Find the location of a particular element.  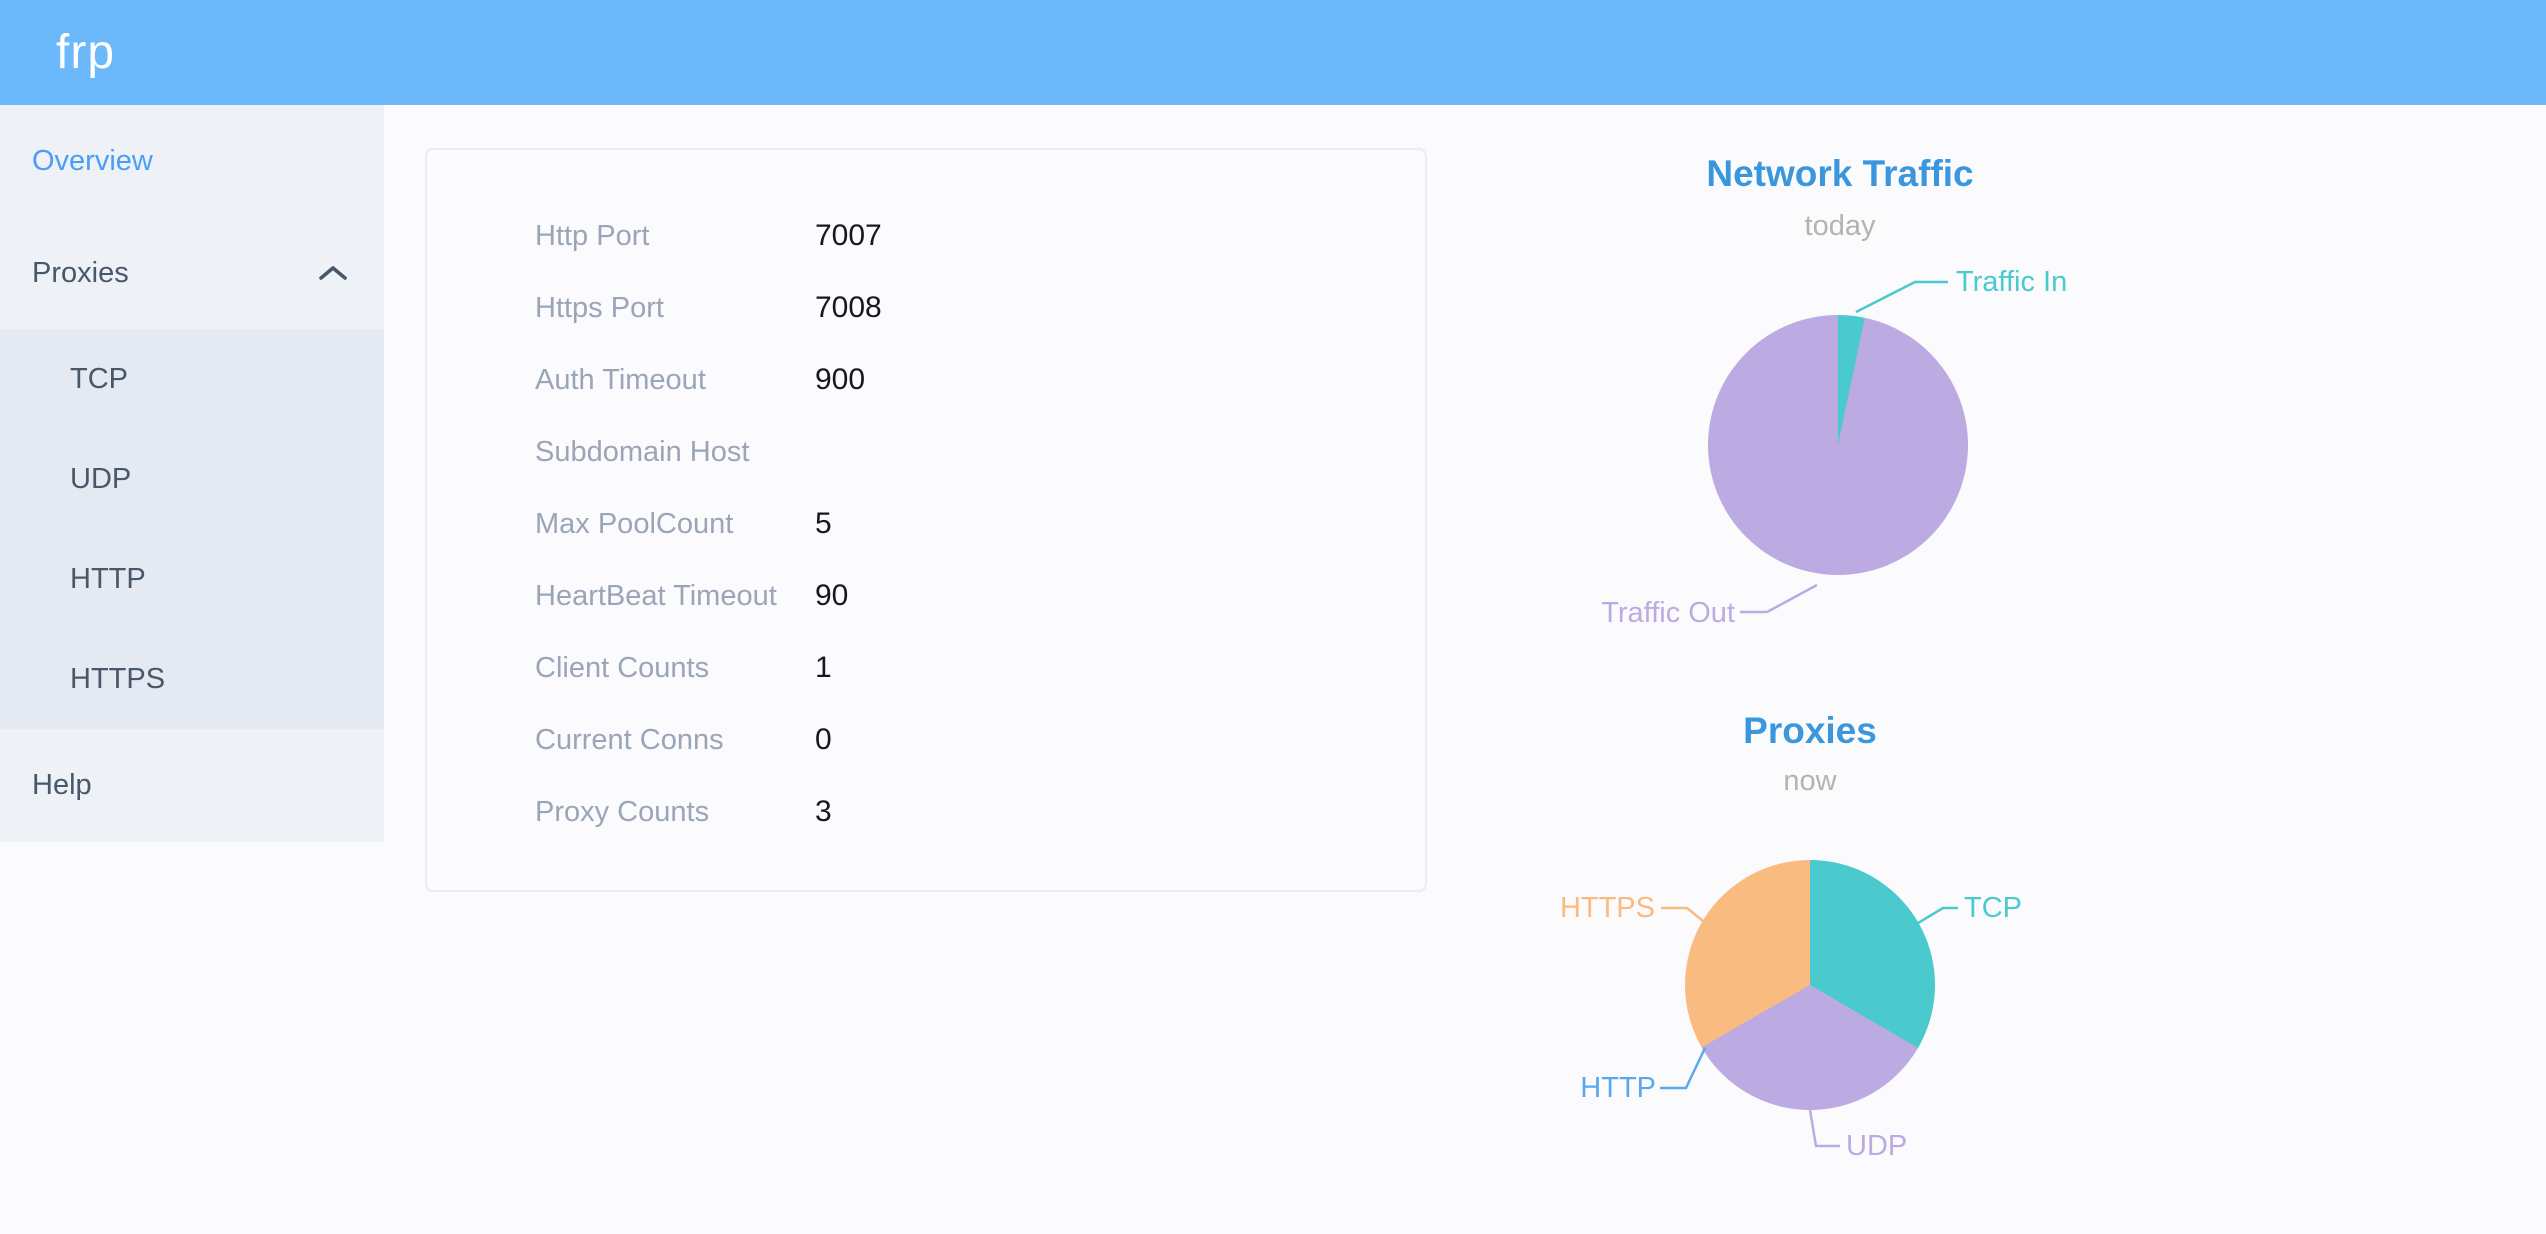

sidebar-item-label: Help is located at coordinates (62, 785).